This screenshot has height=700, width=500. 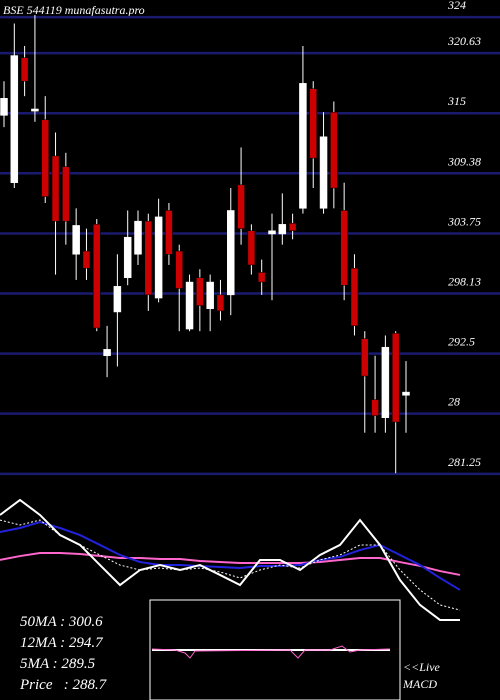 I want to click on live-label: <<Live, so click(x=422, y=667).